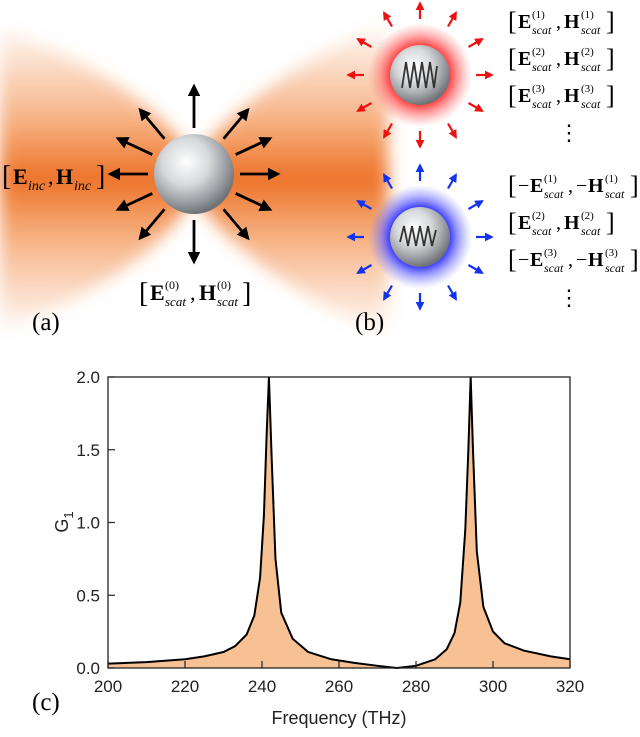 The image size is (640, 737). Describe the element at coordinates (570, 686) in the screenshot. I see `x-tick-label: 320` at that location.